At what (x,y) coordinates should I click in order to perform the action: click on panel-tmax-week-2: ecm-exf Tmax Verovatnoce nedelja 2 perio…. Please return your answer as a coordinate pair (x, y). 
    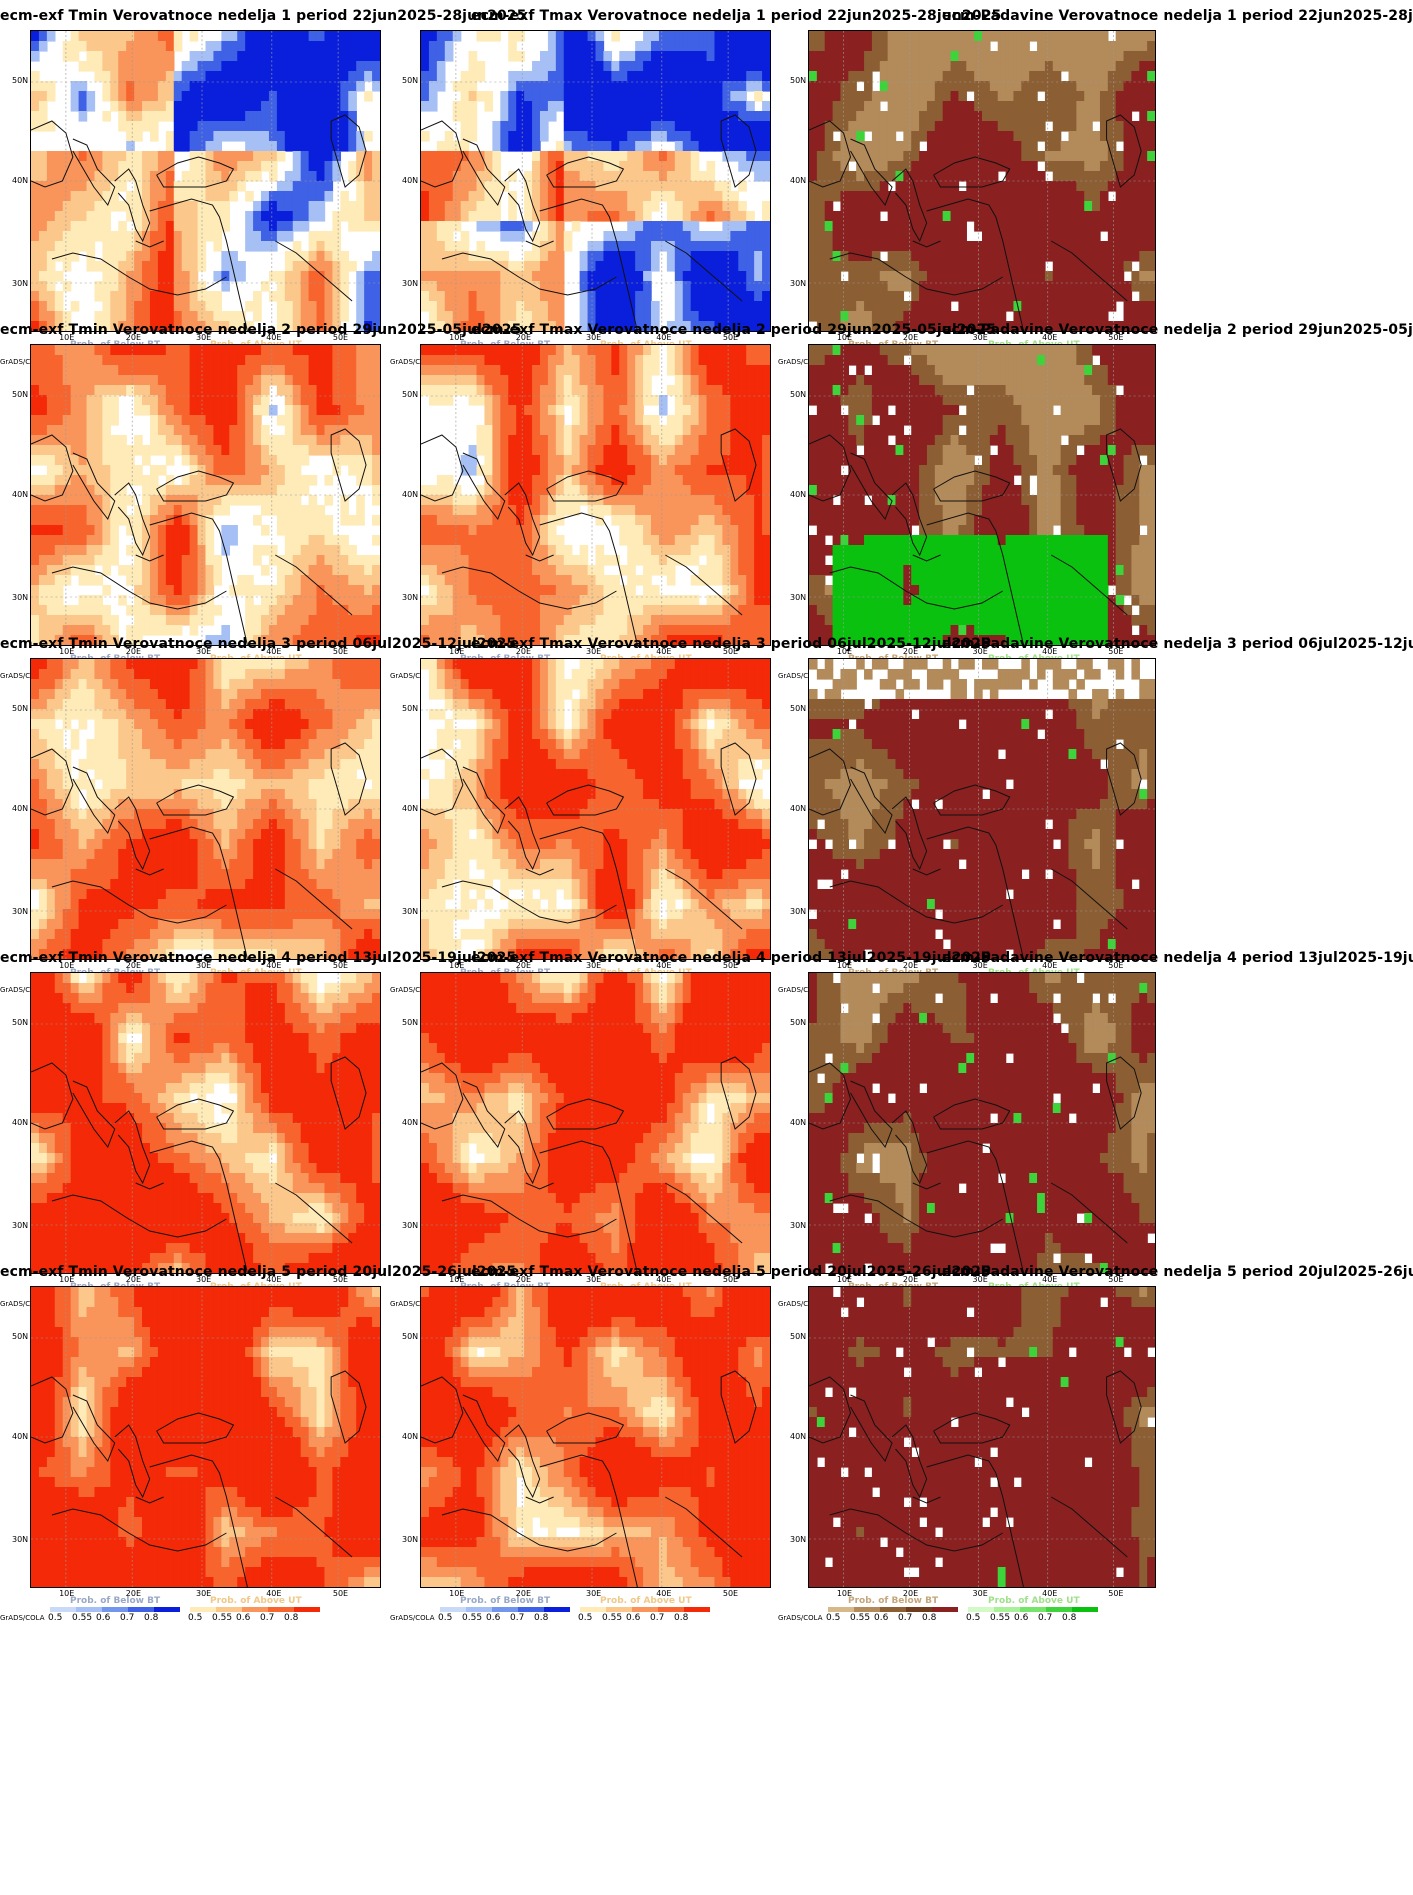
    Looking at the image, I should click on (693, 503).